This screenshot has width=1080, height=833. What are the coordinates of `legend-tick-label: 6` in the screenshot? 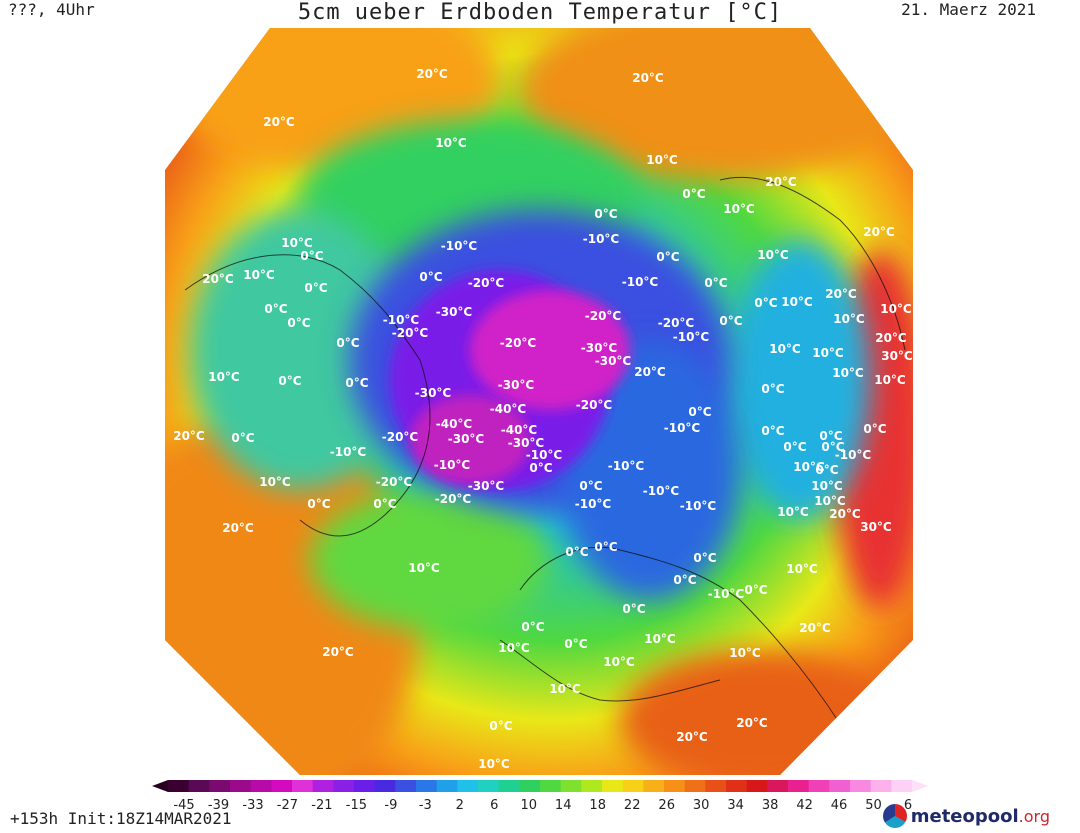 It's located at (494, 805).